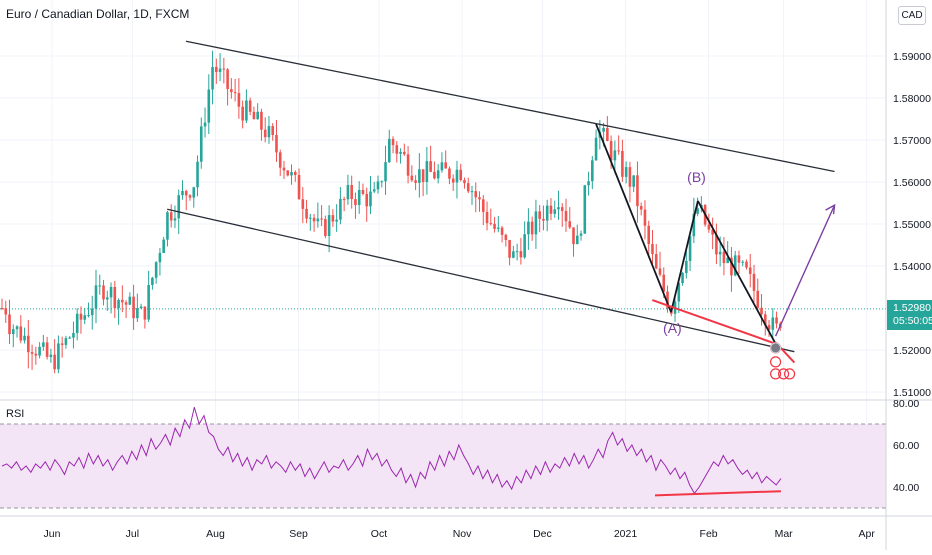  What do you see at coordinates (912, 393) in the screenshot?
I see `price-tick-label: 1.51000` at bounding box center [912, 393].